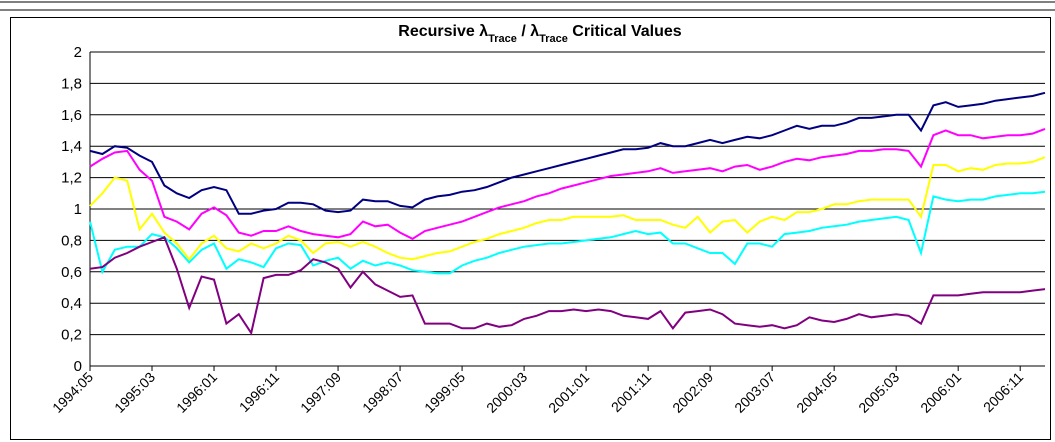  Describe the element at coordinates (71, 146) in the screenshot. I see `y-tick-label: 1,4` at that location.